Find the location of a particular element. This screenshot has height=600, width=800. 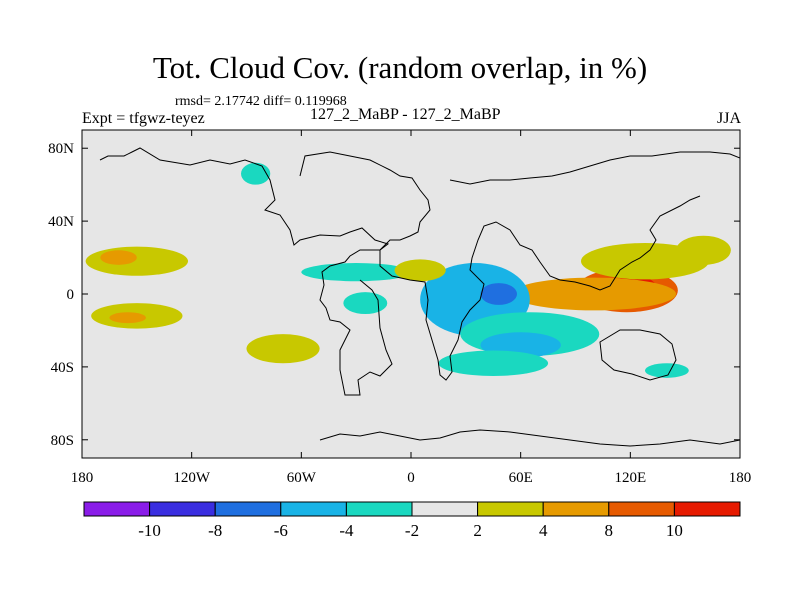

y-tick-label-3: 40S is located at coordinates (62, 368).